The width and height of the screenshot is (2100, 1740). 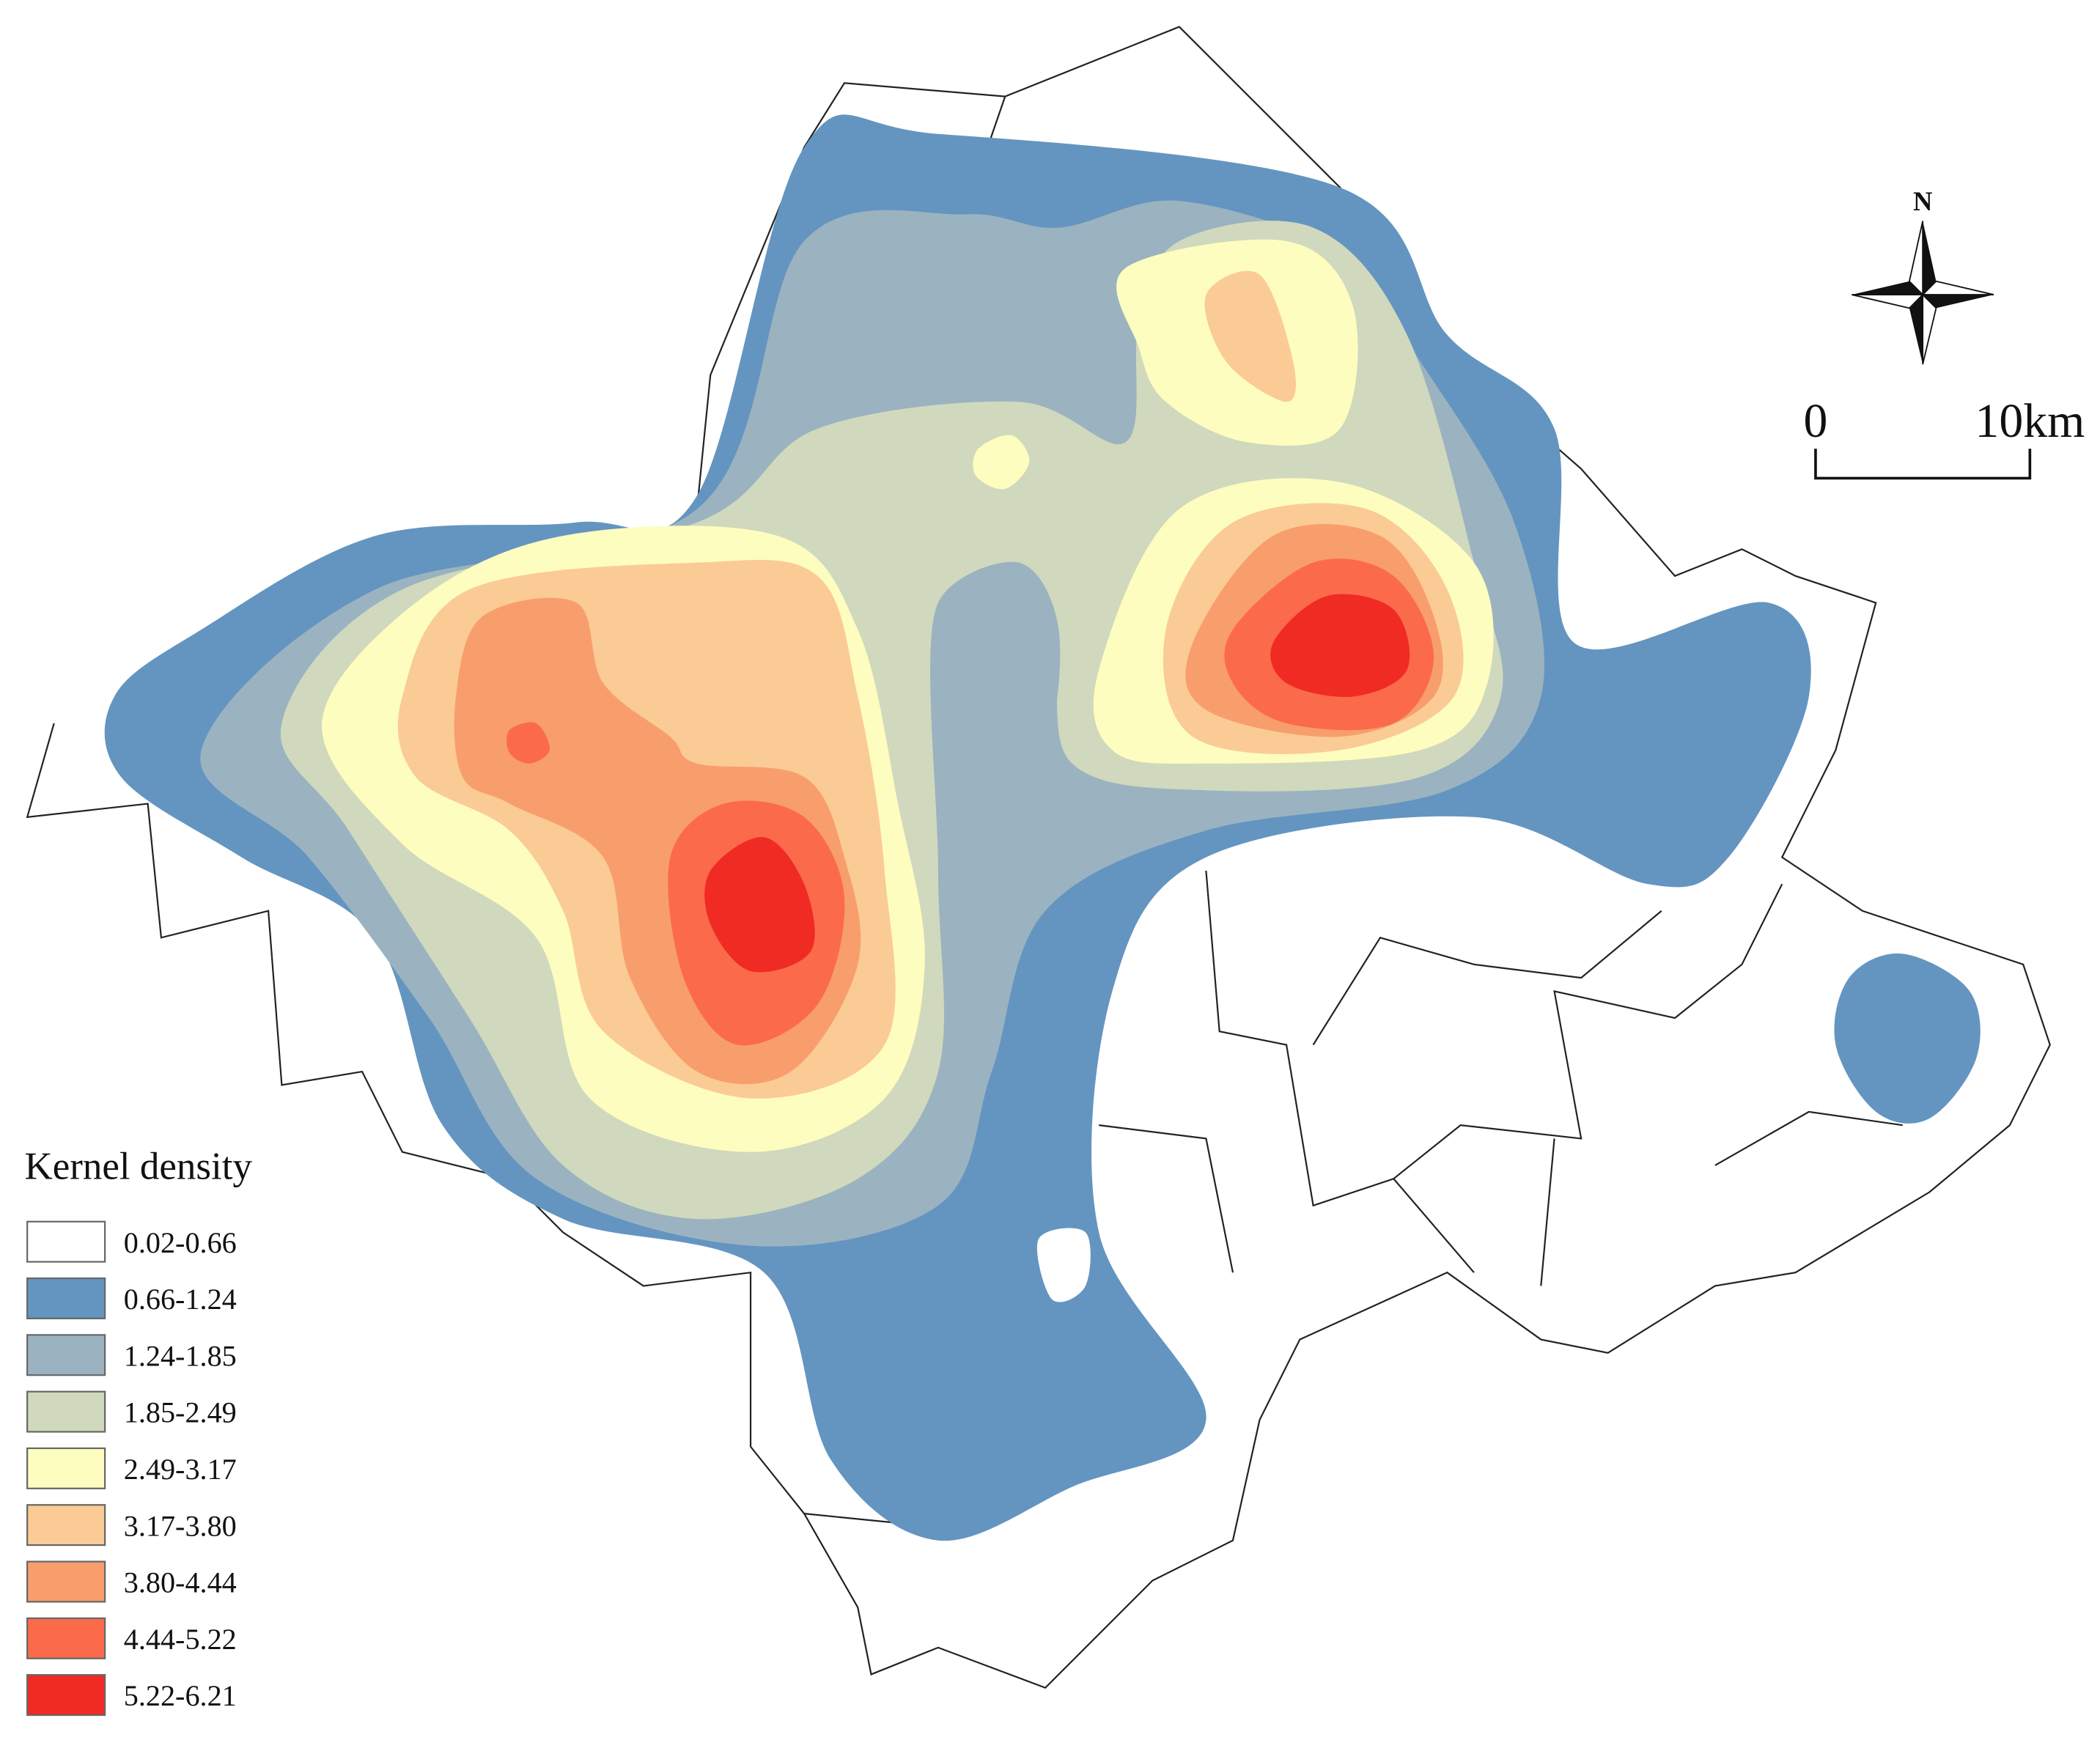 I want to click on scale-label: 0, so click(x=1816, y=421).